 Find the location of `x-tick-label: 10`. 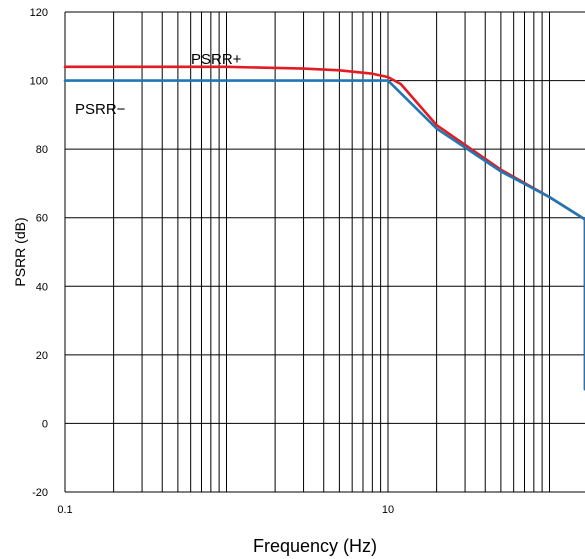

x-tick-label: 10 is located at coordinates (388, 510).